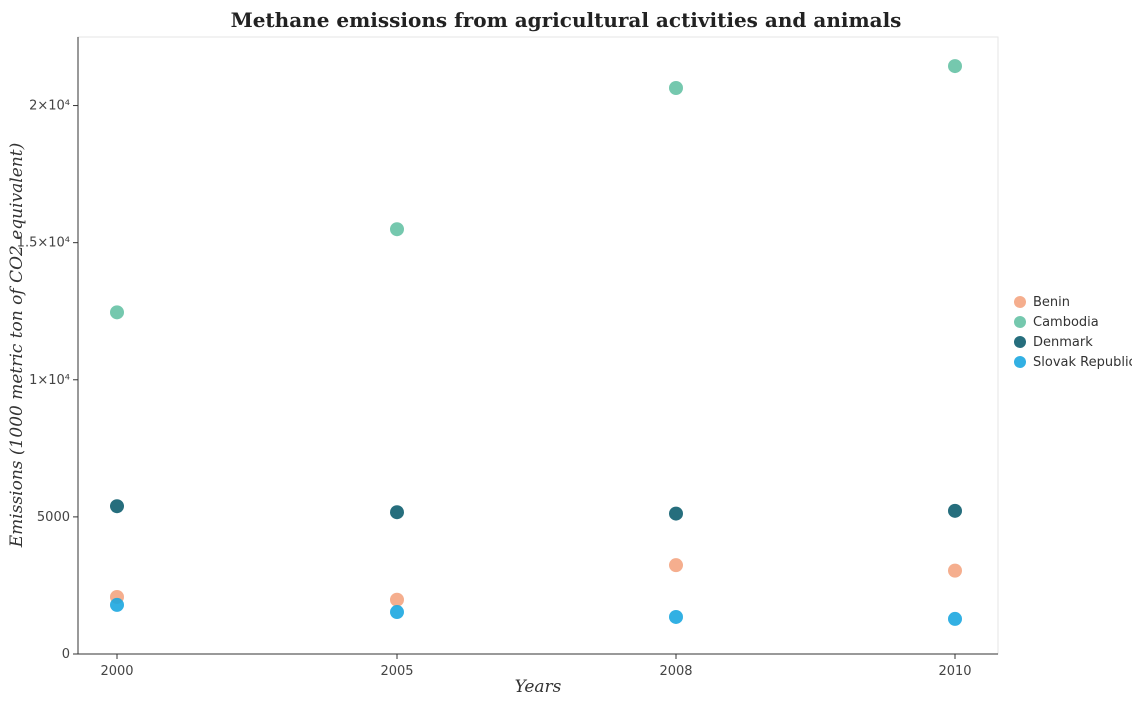 The width and height of the screenshot is (1132, 704). What do you see at coordinates (675, 671) in the screenshot?
I see `x-tick-label: 2008` at bounding box center [675, 671].